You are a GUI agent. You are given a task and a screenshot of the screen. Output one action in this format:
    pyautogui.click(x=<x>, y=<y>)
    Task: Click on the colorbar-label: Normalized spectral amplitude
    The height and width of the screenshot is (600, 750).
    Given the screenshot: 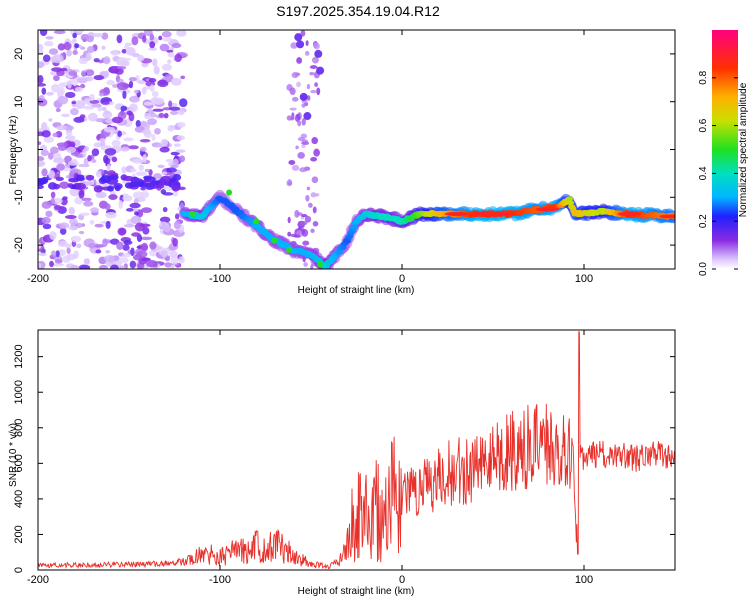 What is the action you would take?
    pyautogui.click(x=743, y=149)
    